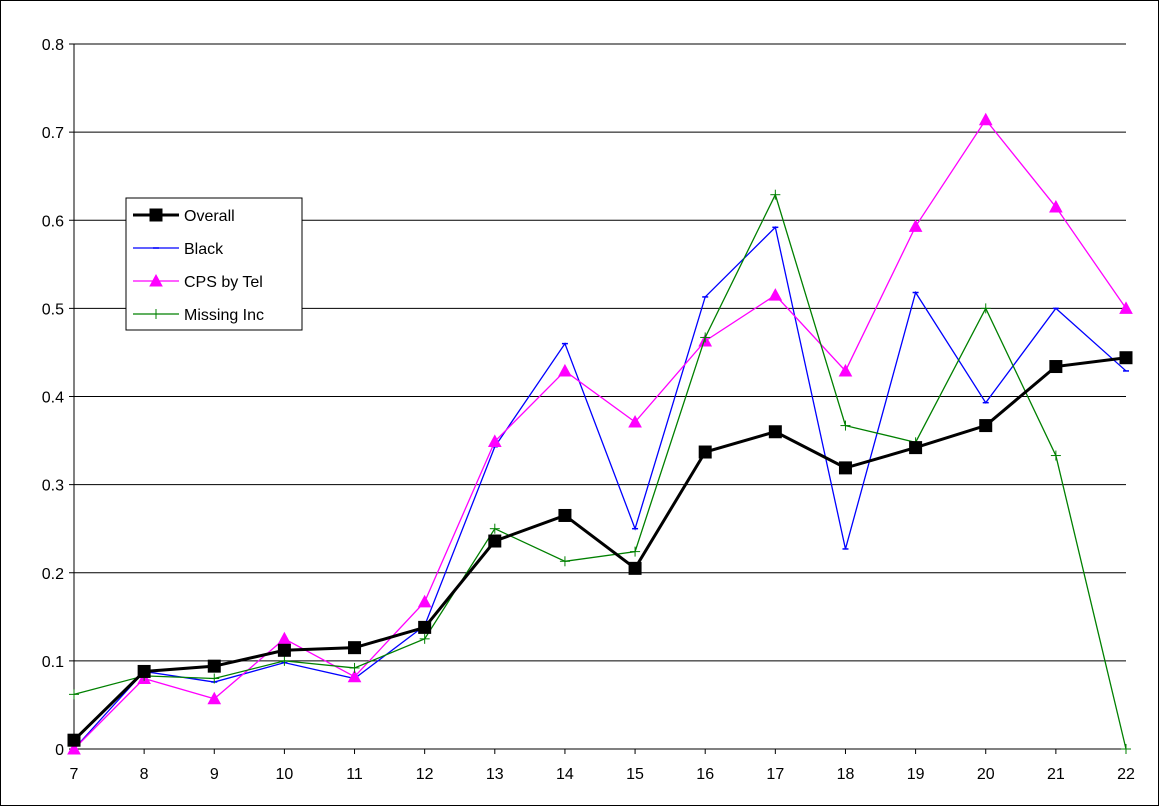 This screenshot has height=811, width=1159. I want to click on x-tick-label: 13, so click(495, 774).